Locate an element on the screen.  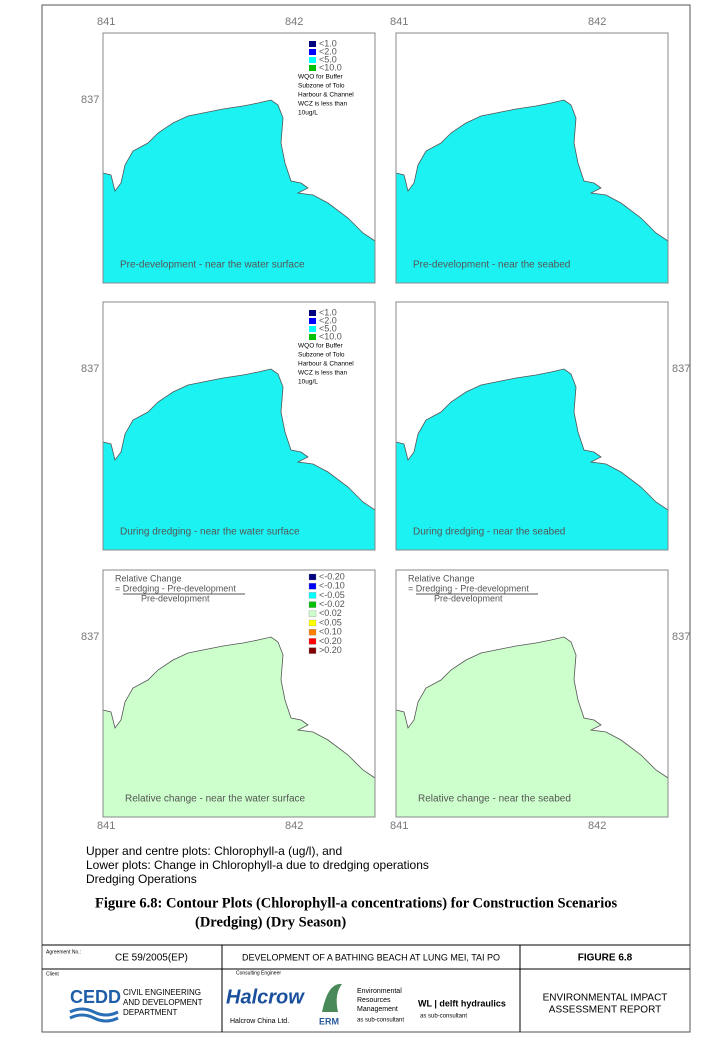
label: Consulting Engineer is located at coordinates (258, 973).